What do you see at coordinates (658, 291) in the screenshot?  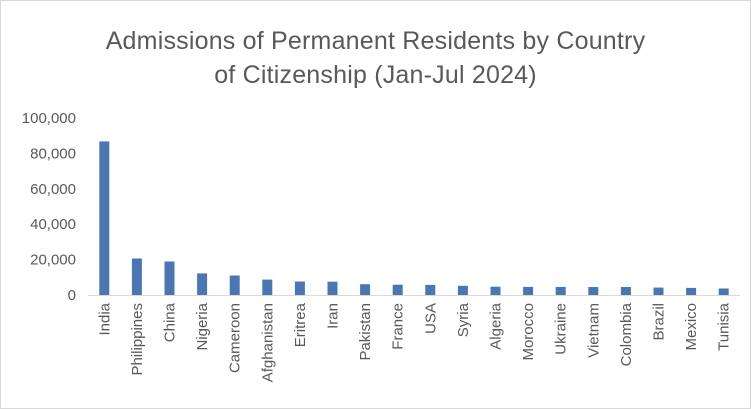 I see `bar-brazil` at bounding box center [658, 291].